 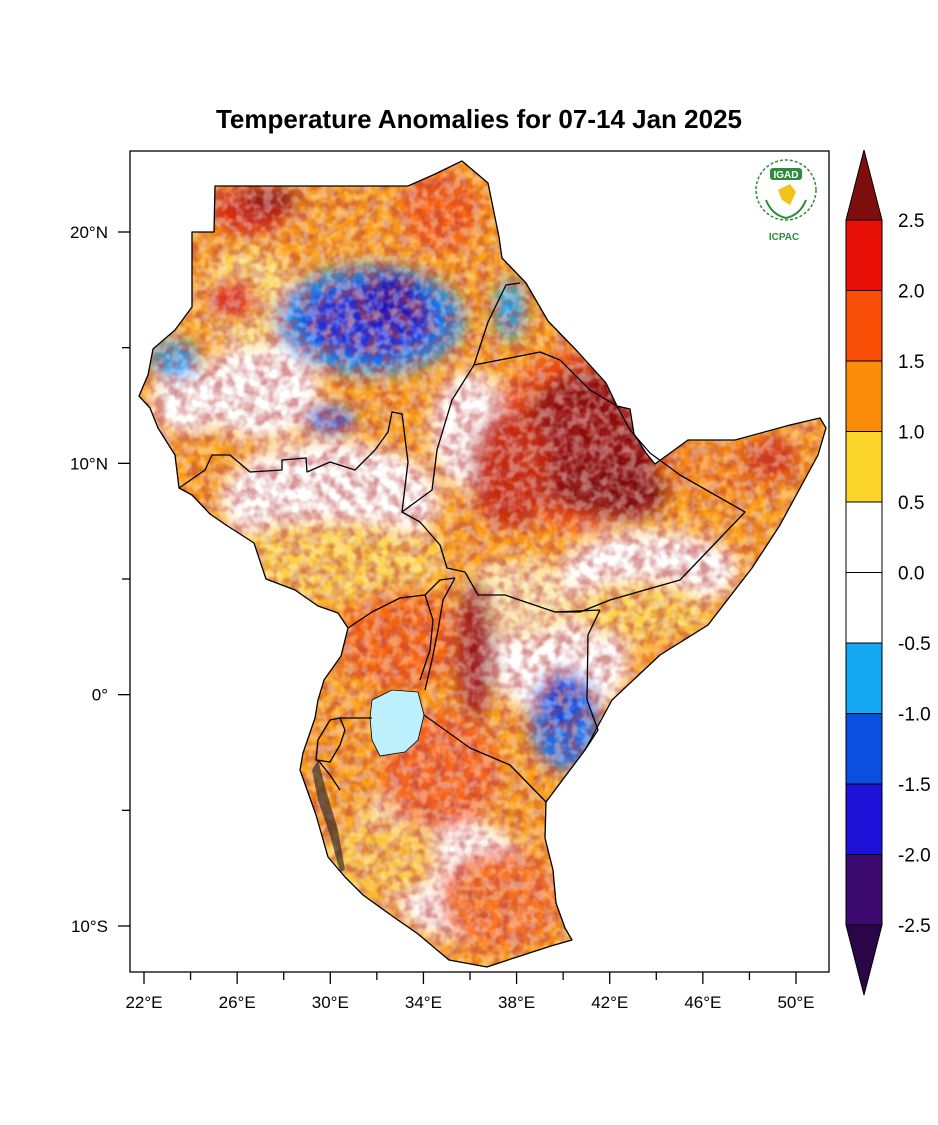 What do you see at coordinates (786, 190) in the screenshot?
I see `igad-icpac-laurel-logo-icon` at bounding box center [786, 190].